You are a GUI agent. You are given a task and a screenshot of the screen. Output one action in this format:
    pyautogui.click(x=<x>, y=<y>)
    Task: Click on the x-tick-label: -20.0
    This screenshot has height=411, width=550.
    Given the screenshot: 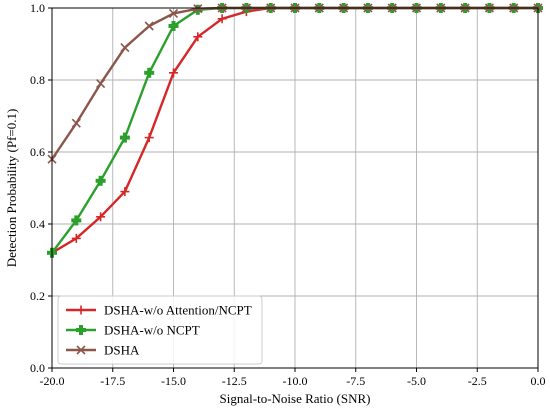 What is the action you would take?
    pyautogui.click(x=52, y=381)
    